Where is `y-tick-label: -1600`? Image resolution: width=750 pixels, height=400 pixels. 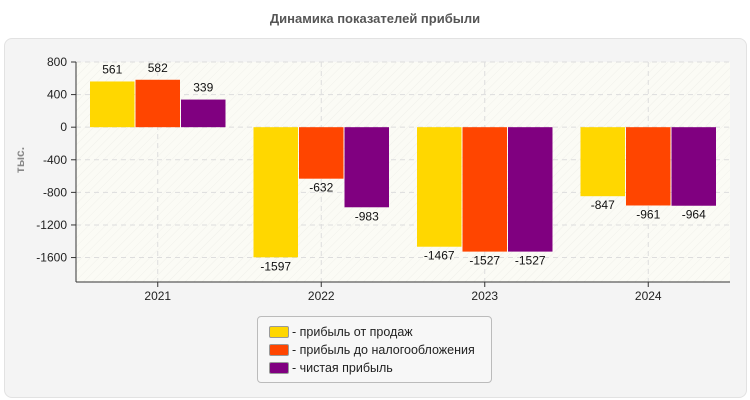 y-tick-label: -1600 is located at coordinates (51, 258).